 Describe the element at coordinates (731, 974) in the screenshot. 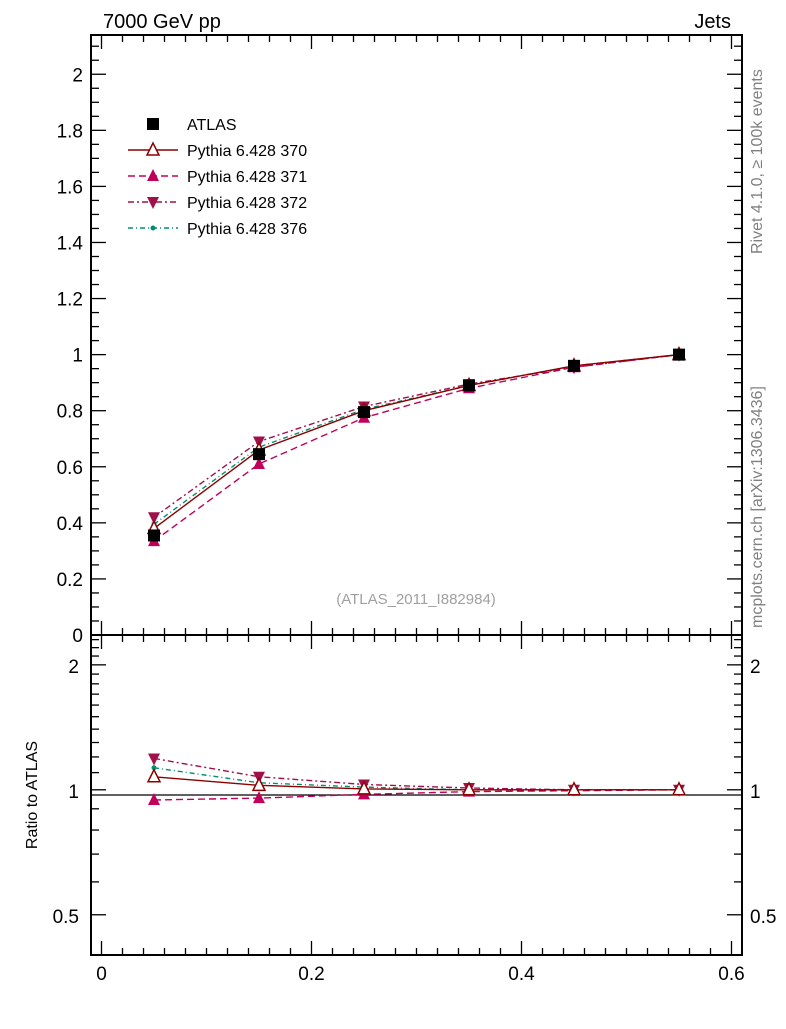

I see `ratio-x-tick-label: 0.6` at that location.